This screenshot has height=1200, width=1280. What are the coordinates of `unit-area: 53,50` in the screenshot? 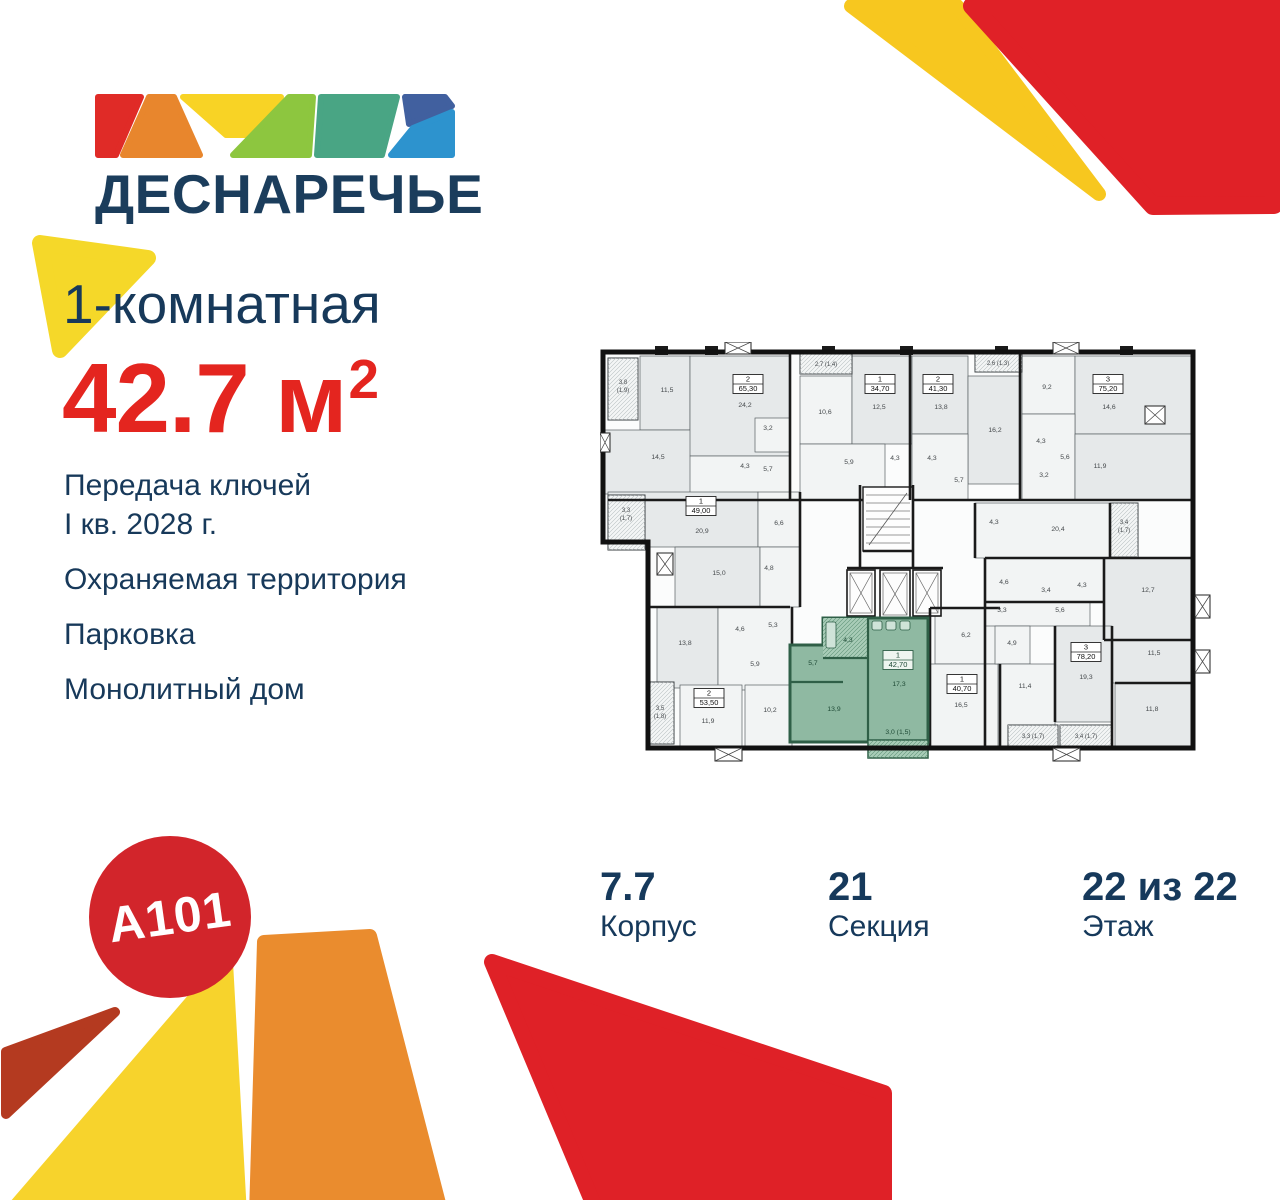 It's located at (709, 702).